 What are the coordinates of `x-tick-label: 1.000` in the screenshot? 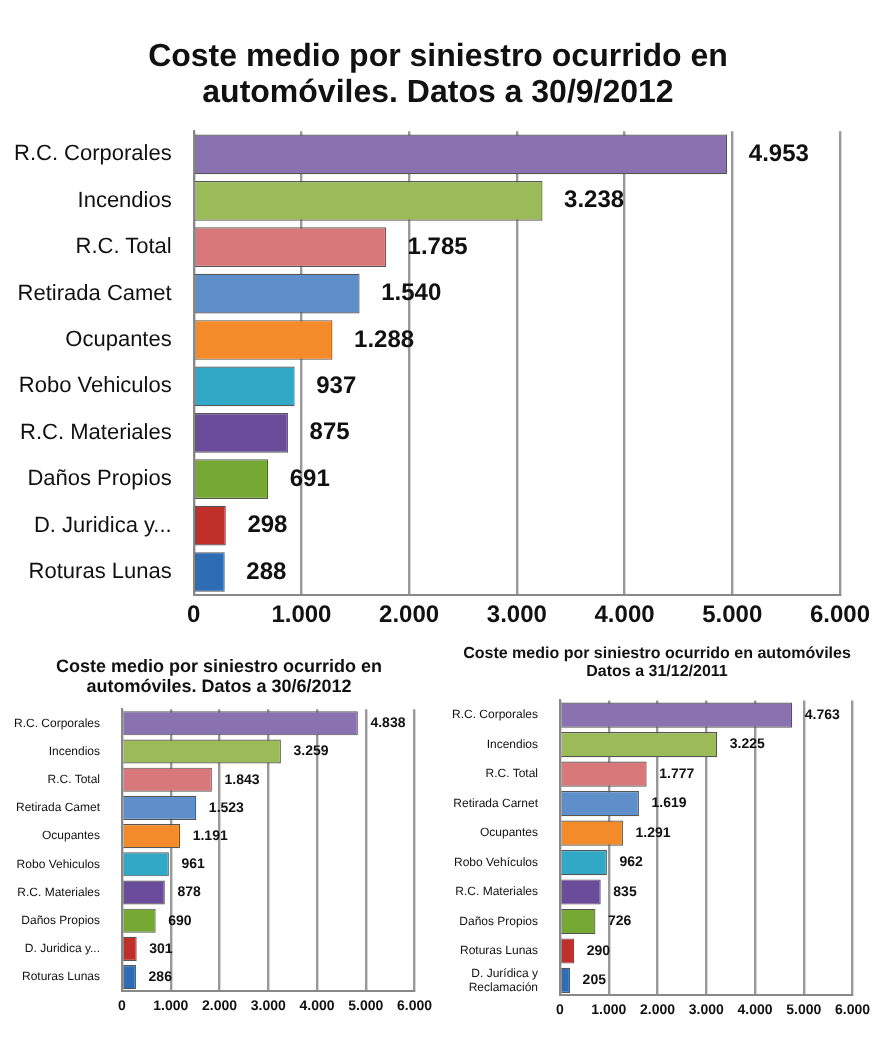 It's located at (302, 613).